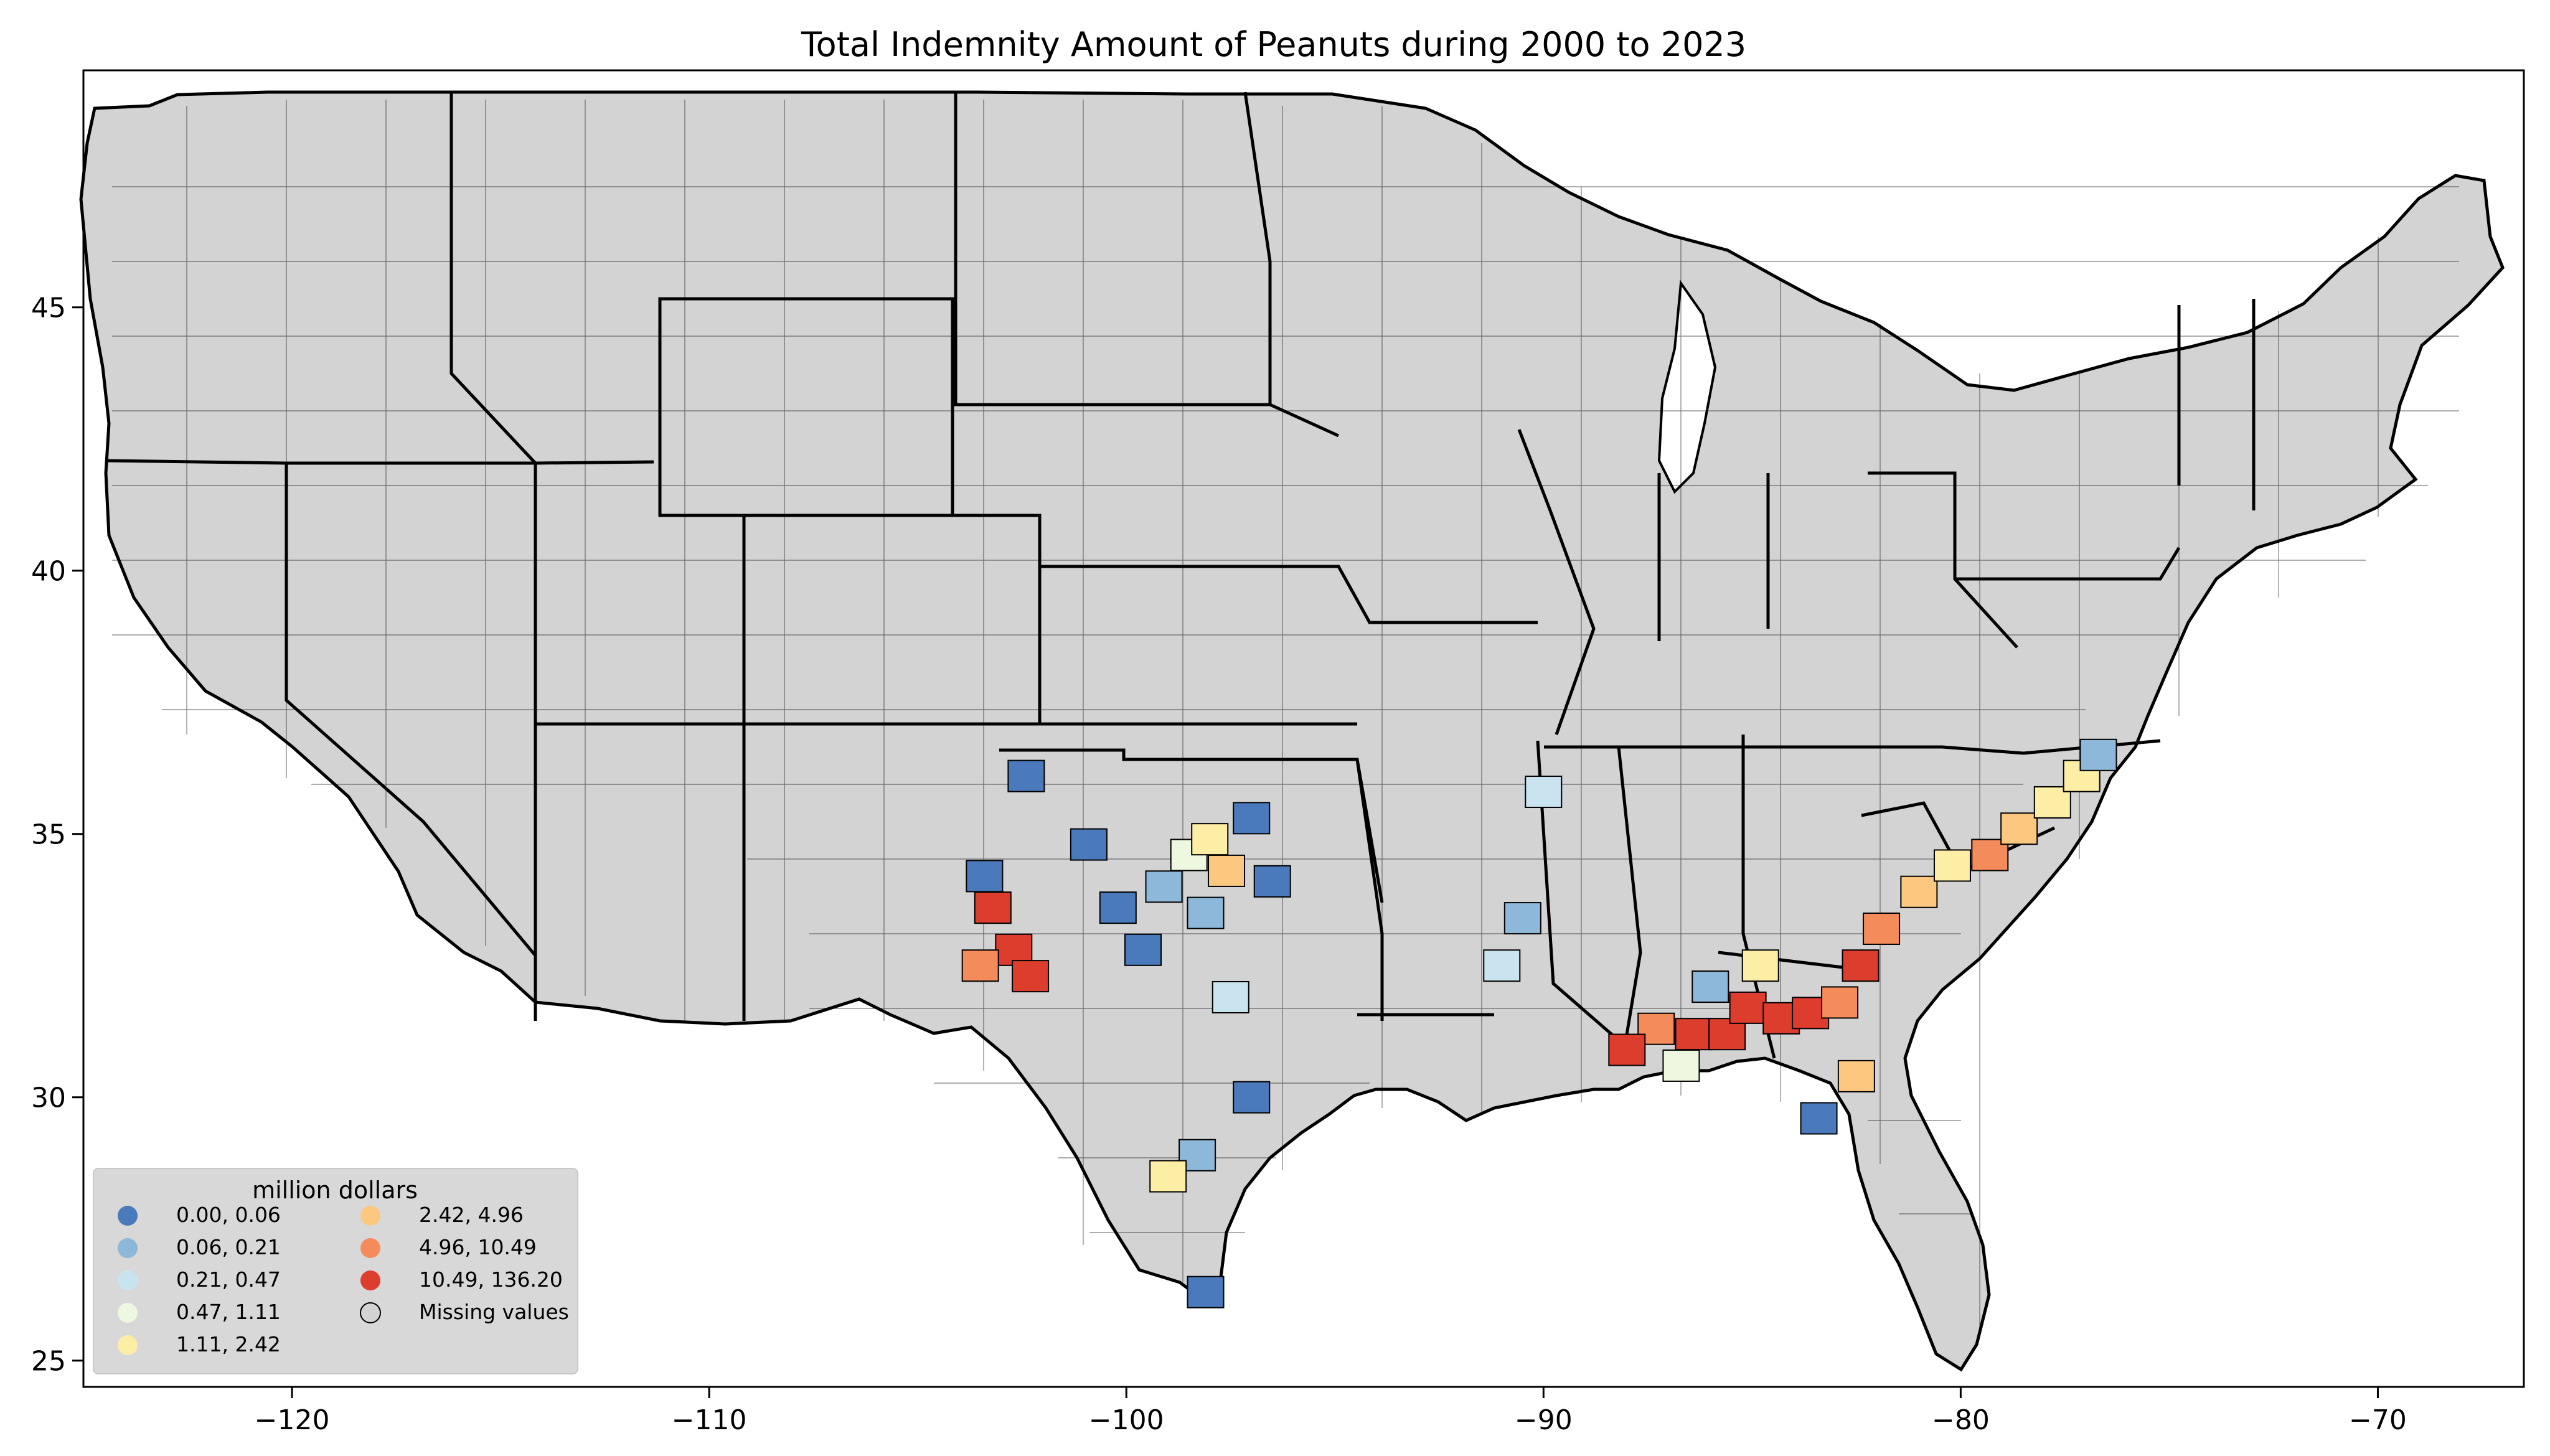 This screenshot has height=1456, width=2550. What do you see at coordinates (228, 1312) in the screenshot?
I see `legend-label: 0.47, 1.11` at bounding box center [228, 1312].